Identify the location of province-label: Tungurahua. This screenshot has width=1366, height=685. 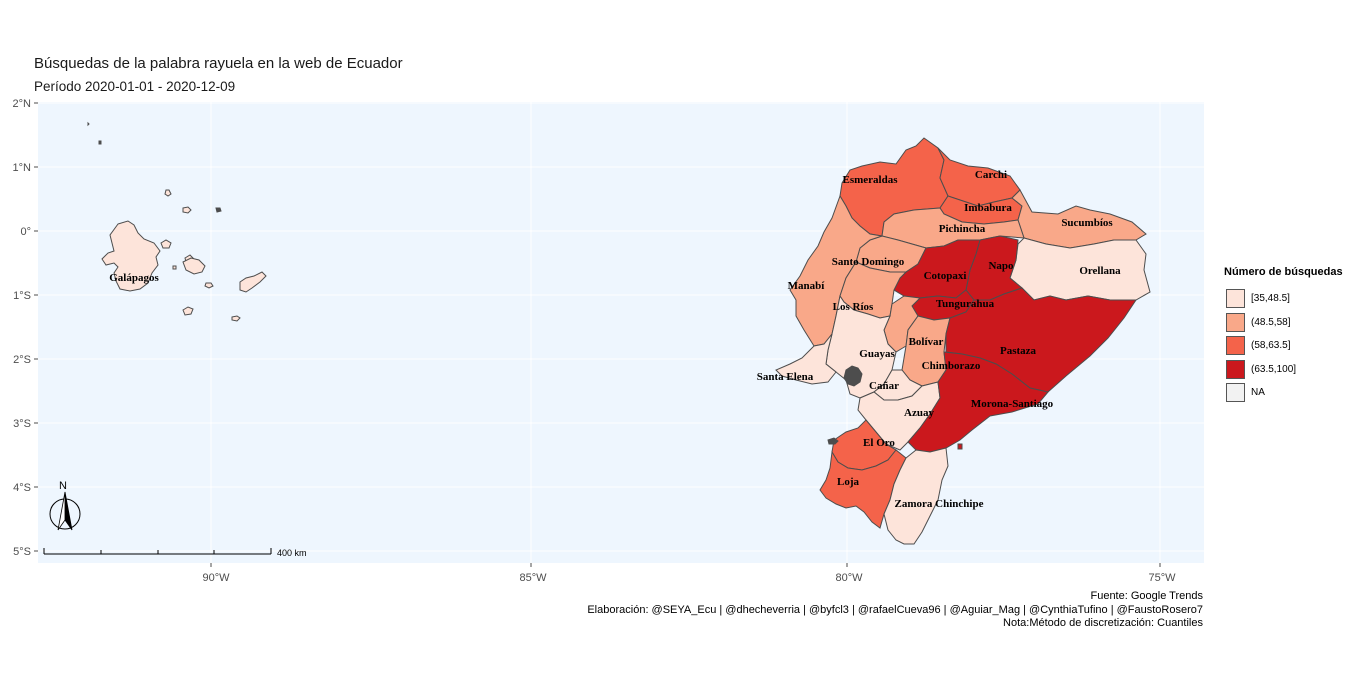
(965, 304).